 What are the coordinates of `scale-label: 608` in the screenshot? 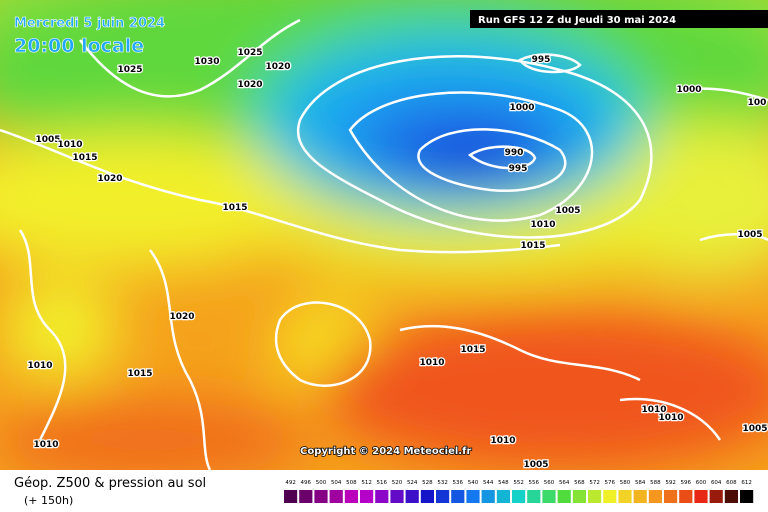 It's located at (731, 483).